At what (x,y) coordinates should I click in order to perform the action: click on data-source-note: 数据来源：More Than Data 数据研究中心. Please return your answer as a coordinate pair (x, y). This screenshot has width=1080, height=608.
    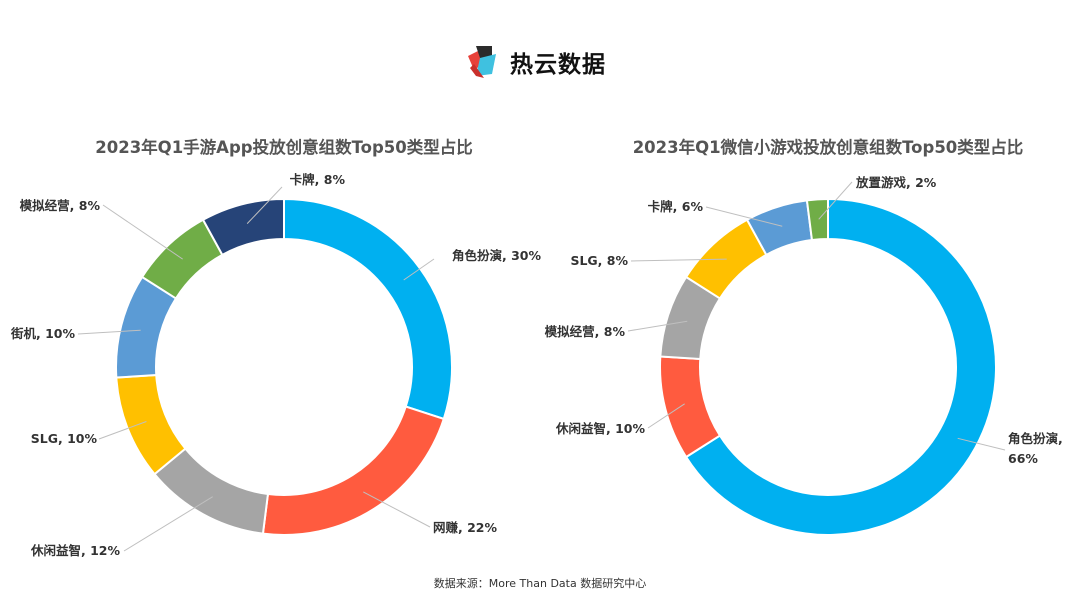
    Looking at the image, I should click on (540, 583).